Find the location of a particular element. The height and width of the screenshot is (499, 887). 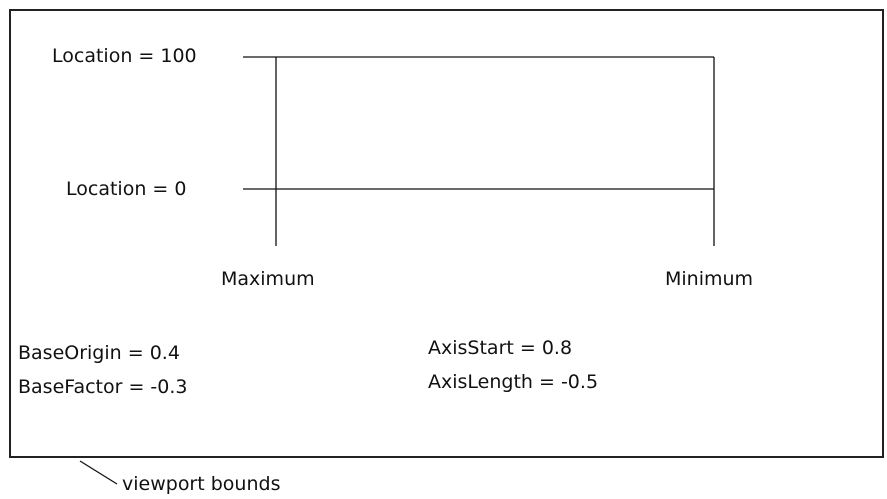

base-origin-label: BaseOrigin = 0.4 is located at coordinates (99, 353).